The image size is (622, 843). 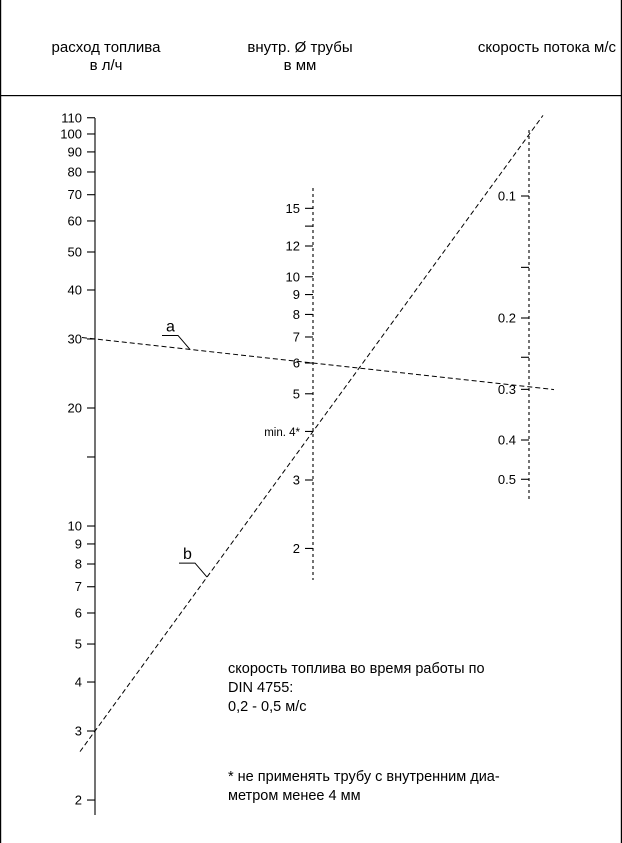 I want to click on speed-note-line3: 0,2 - 0,5 м/с, so click(x=267, y=707).